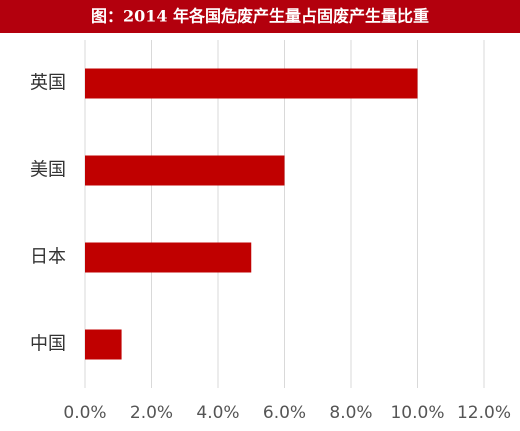  What do you see at coordinates (48, 83) in the screenshot?
I see `y-tick-label: 英国` at bounding box center [48, 83].